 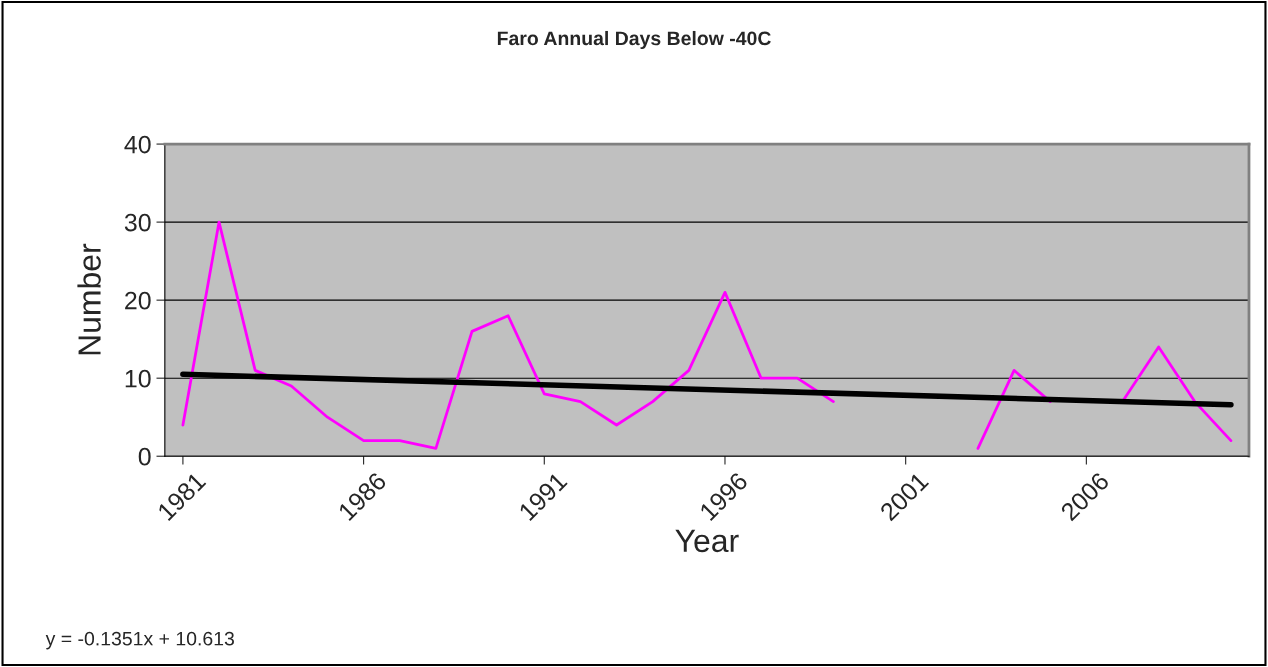 What do you see at coordinates (144, 456) in the screenshot?
I see `y-tick-label: 0` at bounding box center [144, 456].